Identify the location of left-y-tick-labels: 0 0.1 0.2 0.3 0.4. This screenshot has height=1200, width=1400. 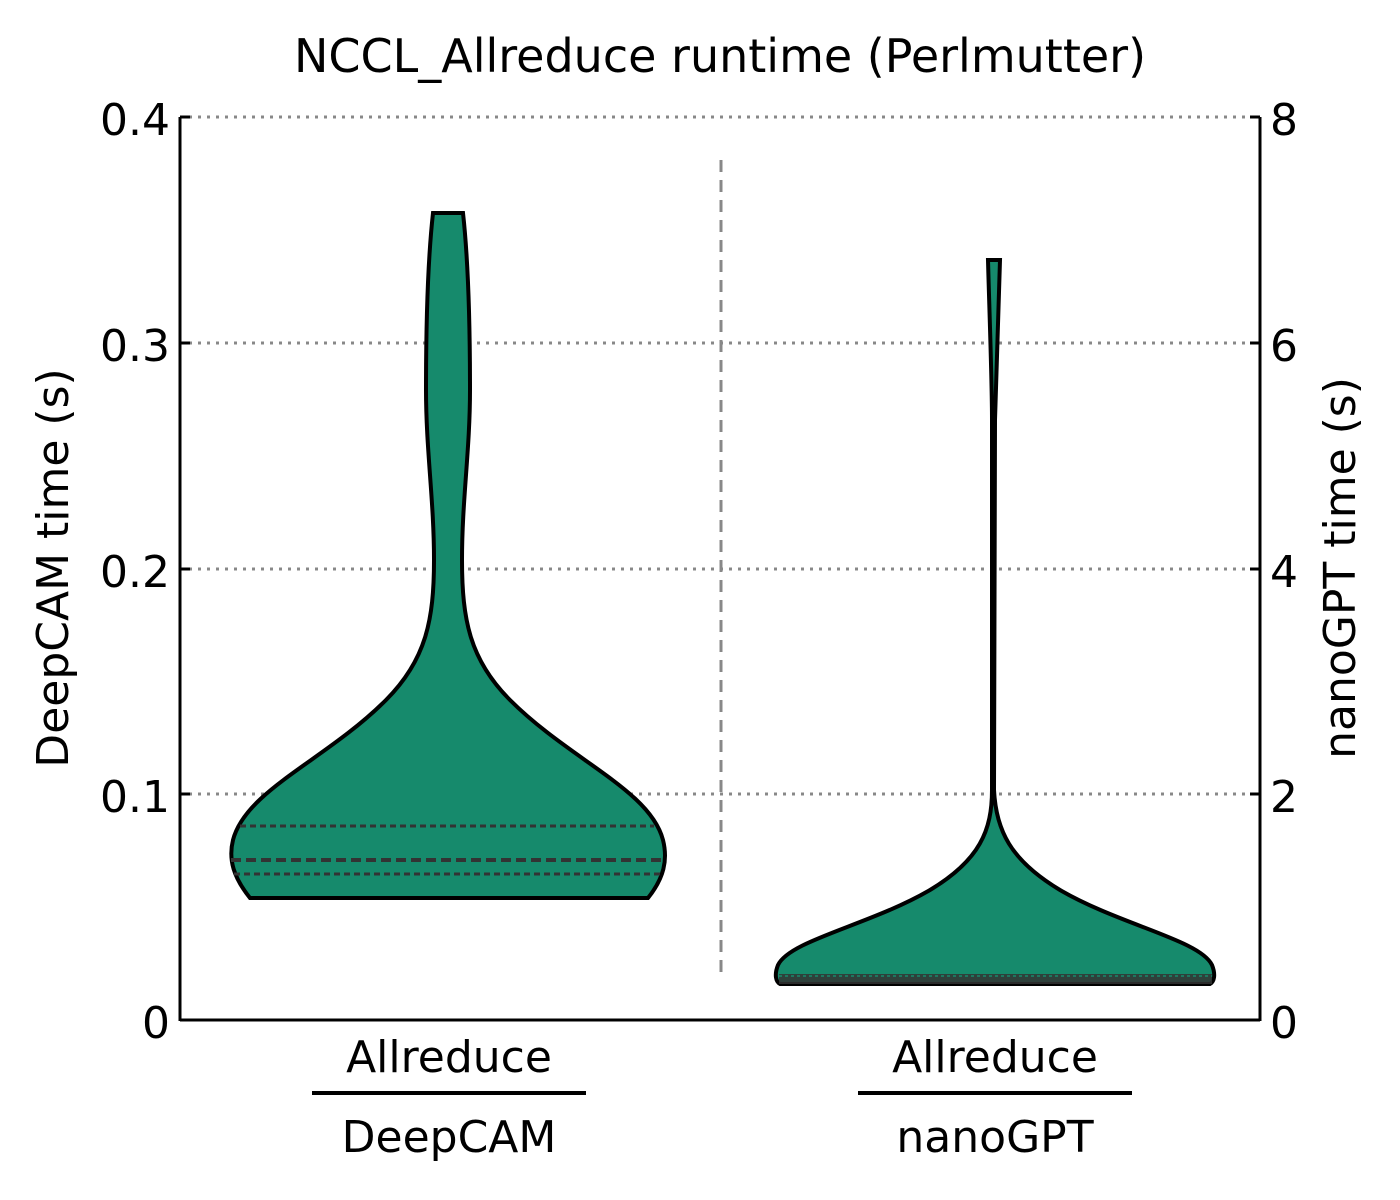
(135, 572).